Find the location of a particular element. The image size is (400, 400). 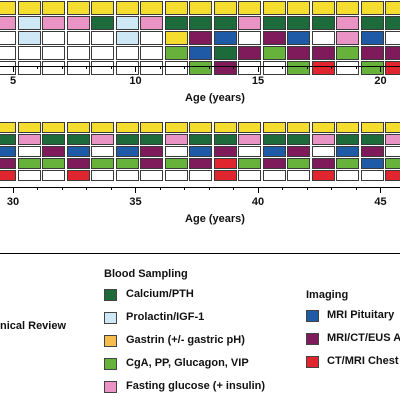

x-tick-label: 5 is located at coordinates (13, 81).